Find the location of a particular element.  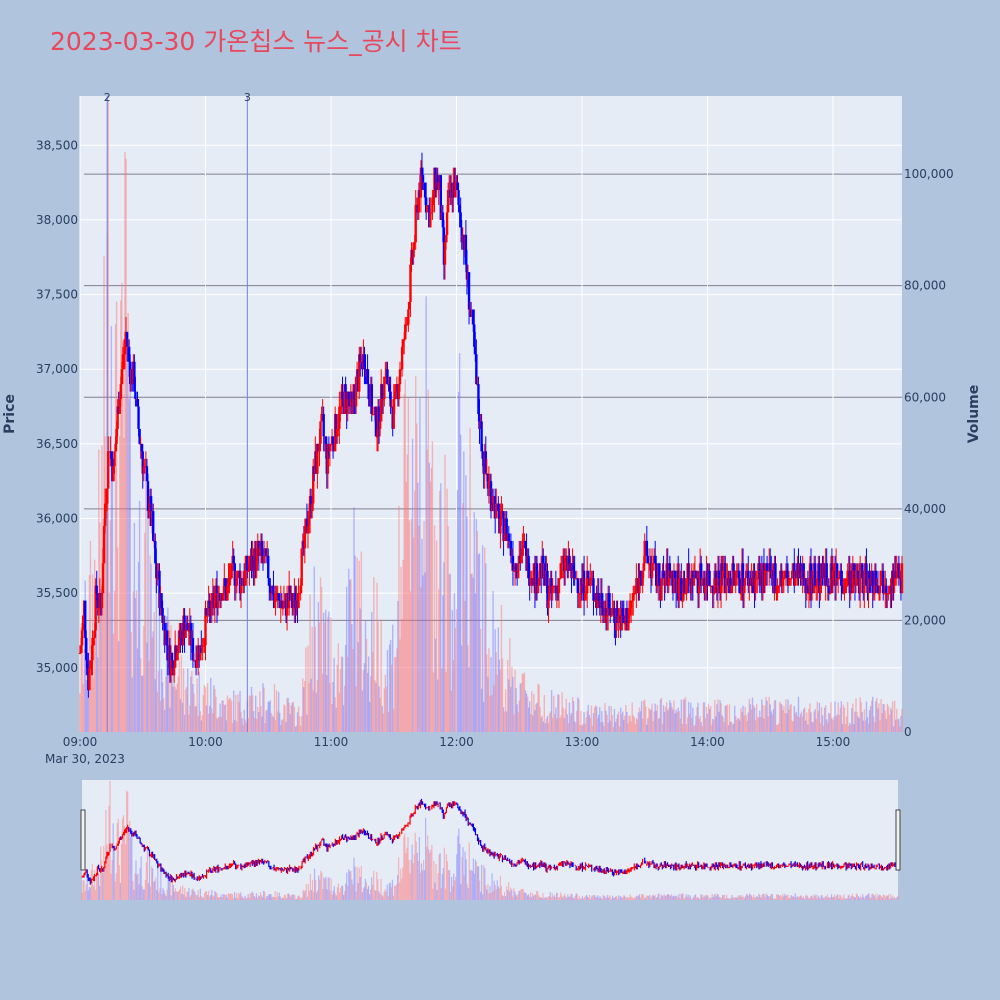

range-slider is located at coordinates (490, 840).